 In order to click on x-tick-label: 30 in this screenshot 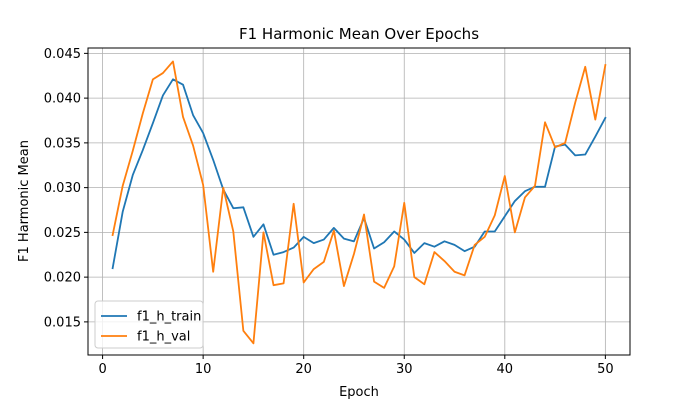, I will do `click(404, 369)`.